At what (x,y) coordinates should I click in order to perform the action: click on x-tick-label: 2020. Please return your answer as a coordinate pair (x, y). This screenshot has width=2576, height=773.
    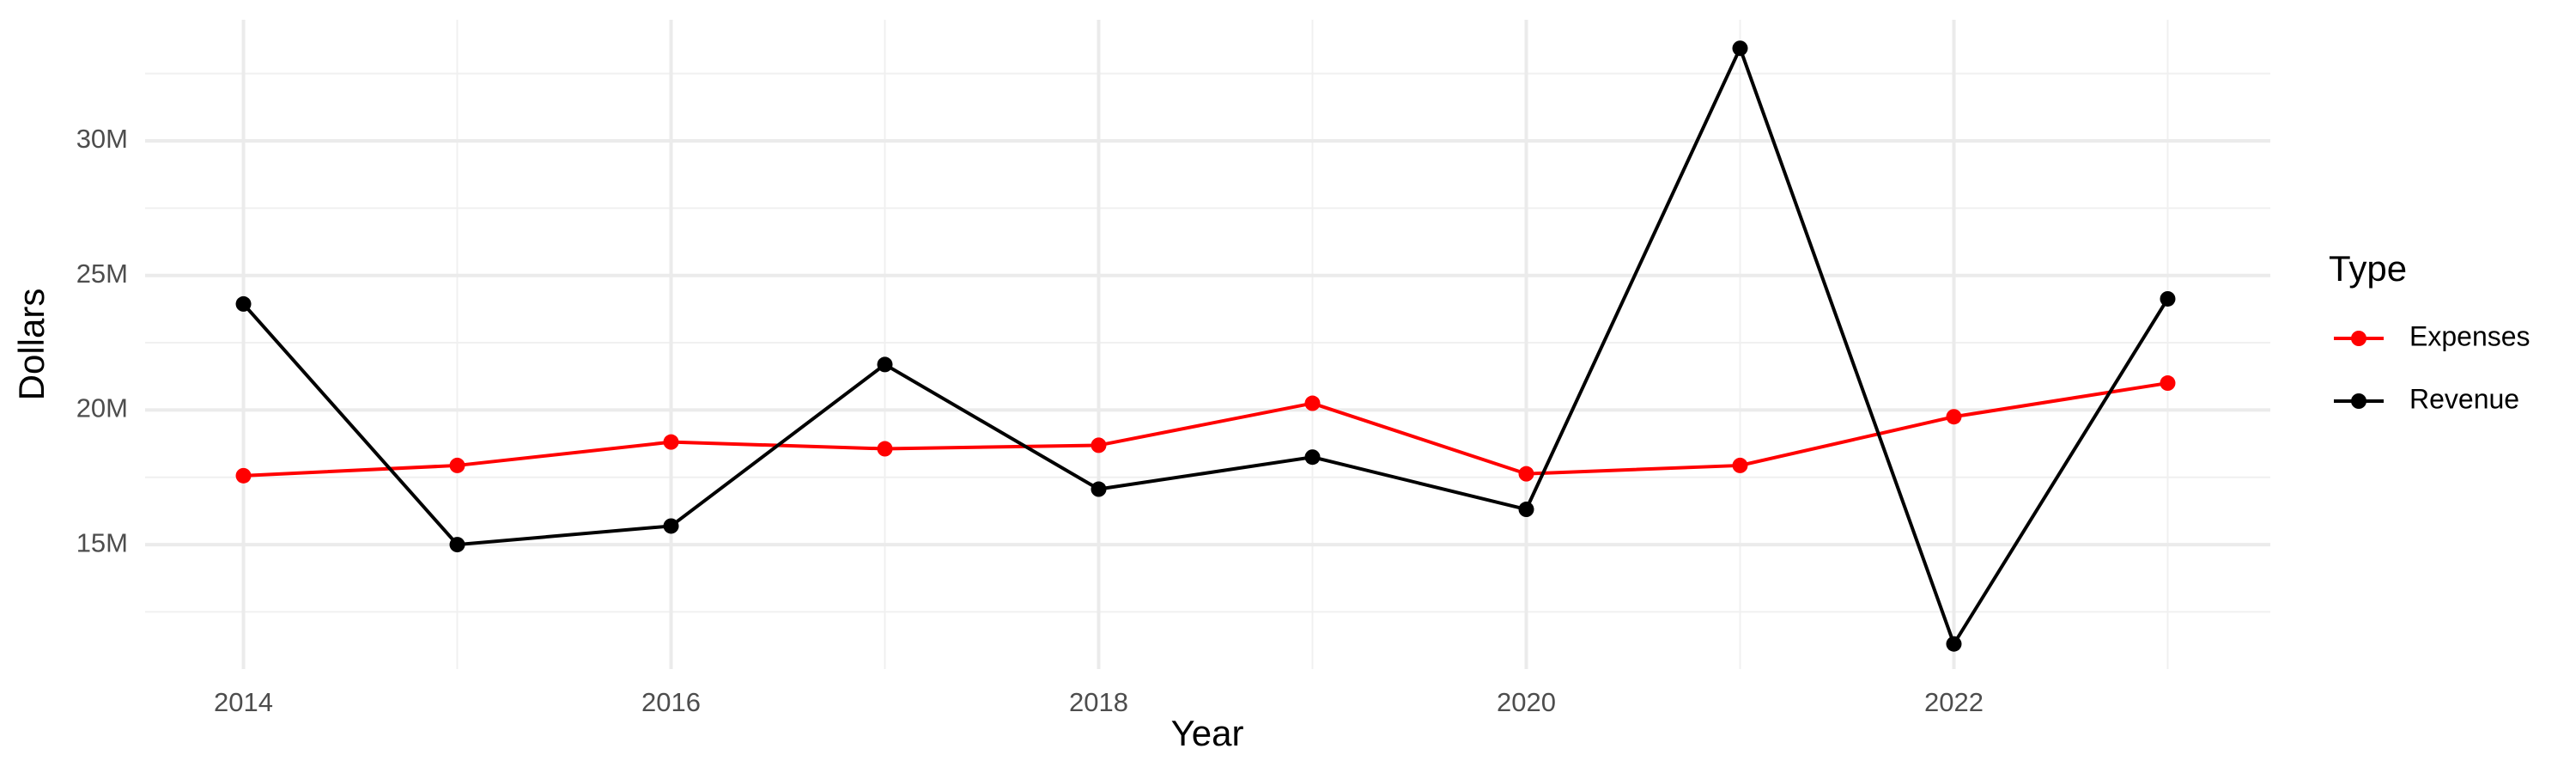
    Looking at the image, I should click on (1526, 702).